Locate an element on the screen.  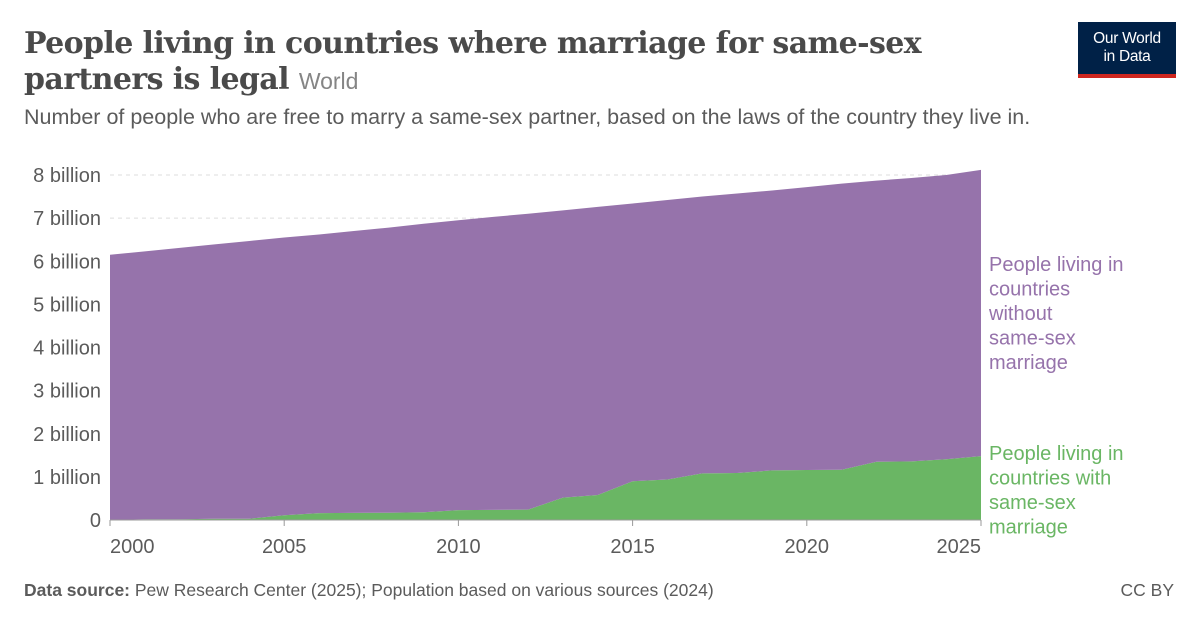
y-tick-label-7: 7 billion is located at coordinates (67, 219).